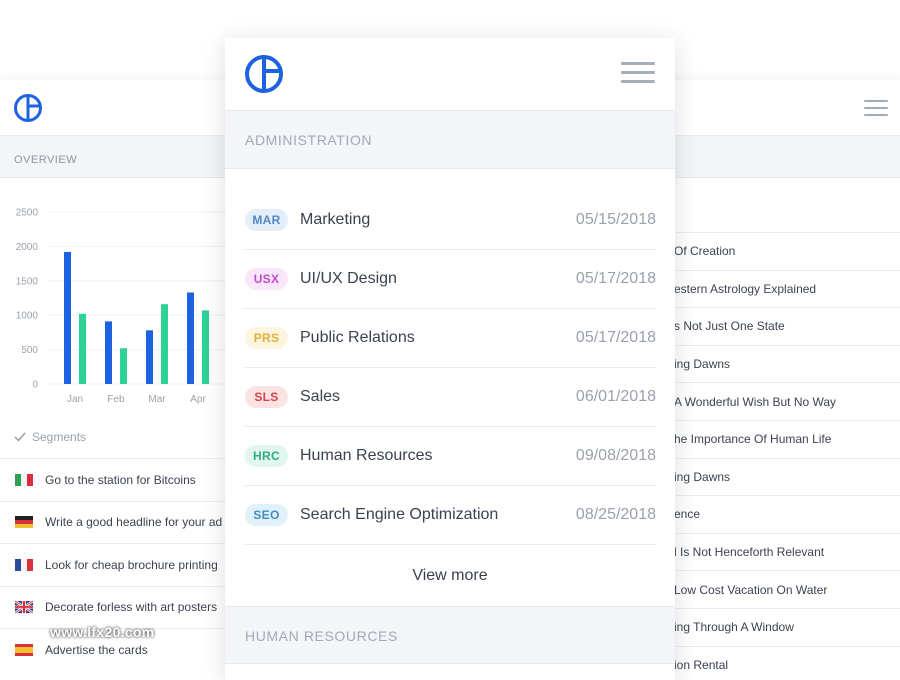  Describe the element at coordinates (321, 636) in the screenshot. I see `section-title: HUMAN RESOURCES` at that location.